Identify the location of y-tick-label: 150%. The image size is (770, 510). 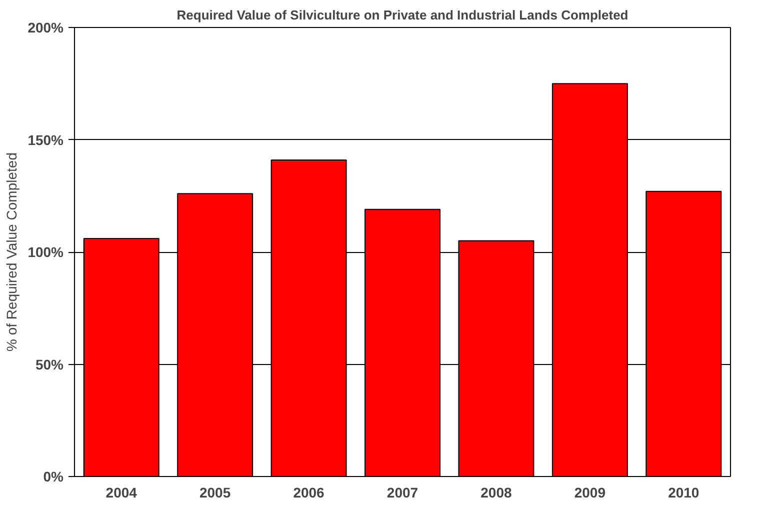
(46, 140).